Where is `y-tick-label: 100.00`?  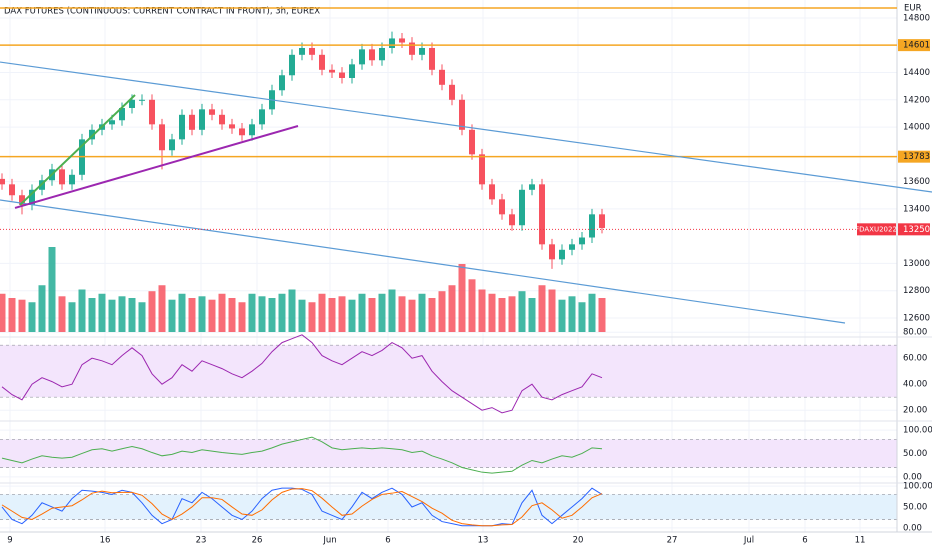 y-tick-label: 100.00 is located at coordinates (917, 431).